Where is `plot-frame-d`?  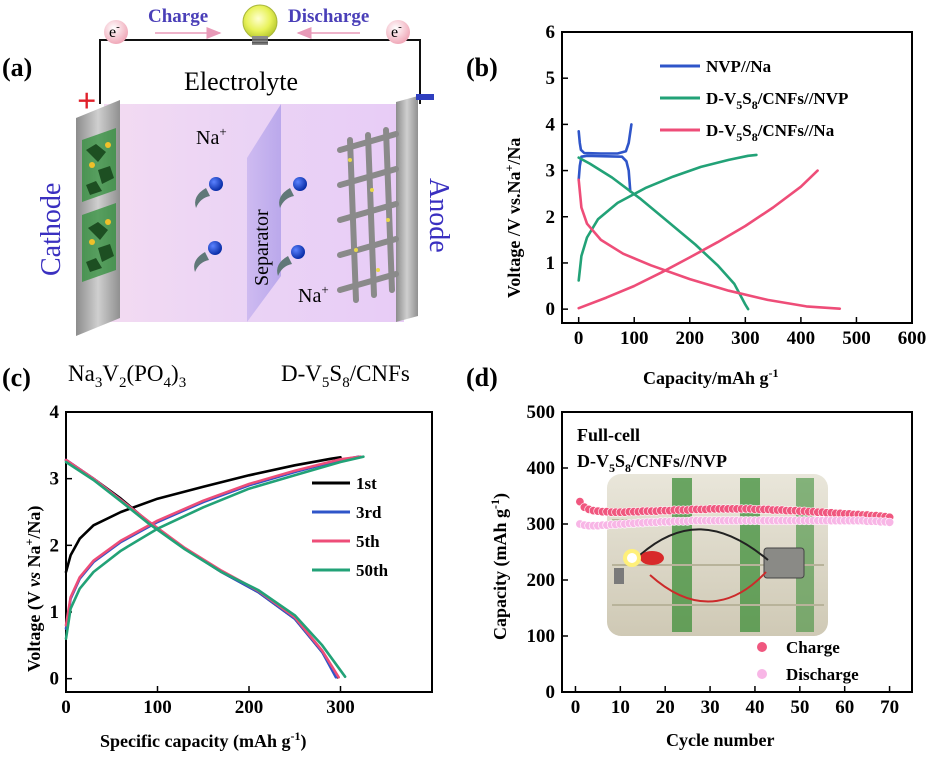 plot-frame-d is located at coordinates (737, 552).